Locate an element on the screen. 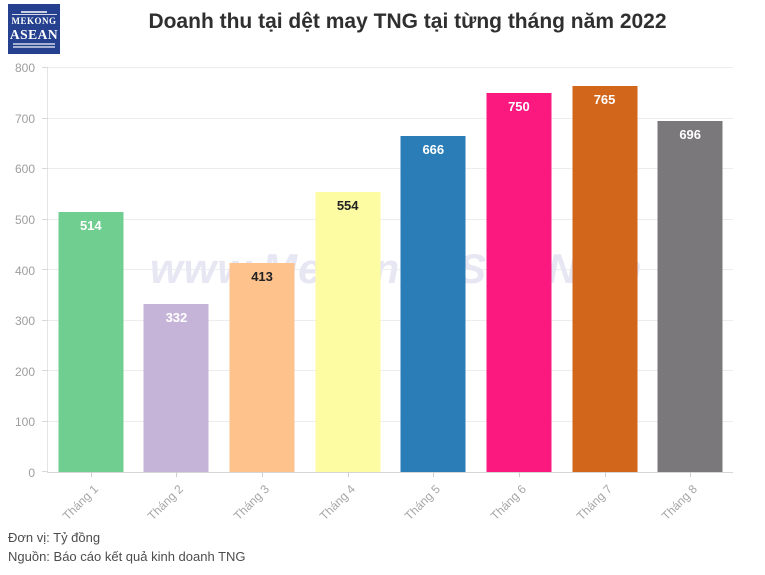 This screenshot has width=765, height=575. bar-value-label: 413 is located at coordinates (262, 277).